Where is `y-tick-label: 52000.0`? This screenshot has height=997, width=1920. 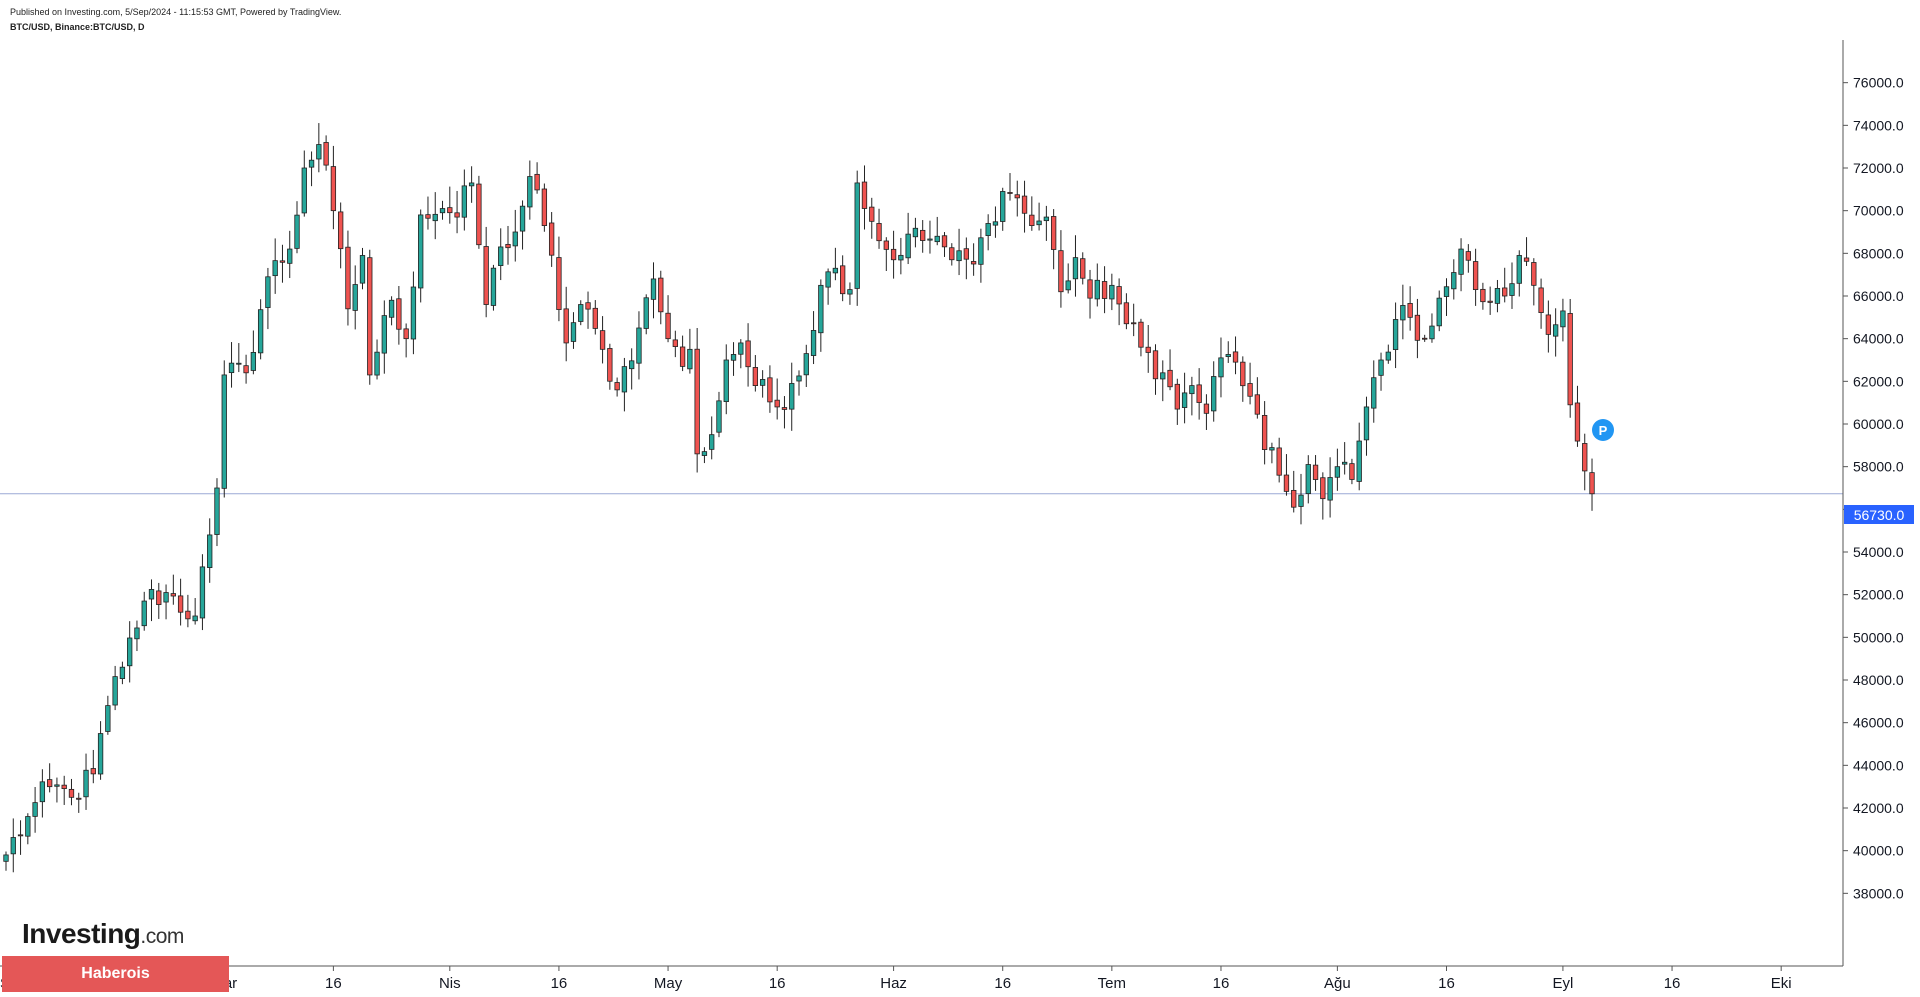
y-tick-label: 52000.0 is located at coordinates (1878, 595).